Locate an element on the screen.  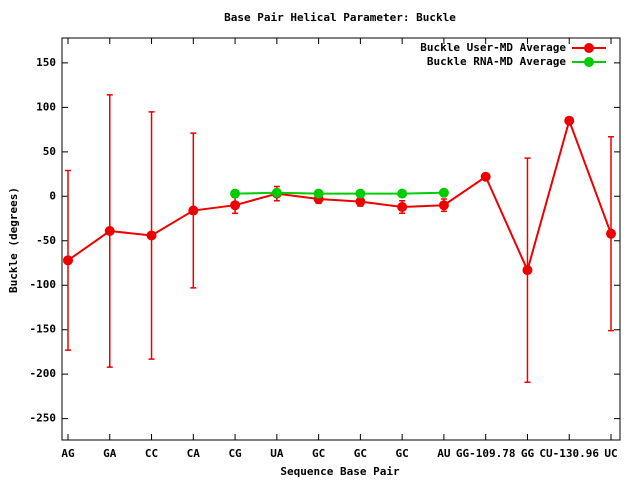
x-axis-label: Sequence Base Pair is located at coordinates (340, 471).